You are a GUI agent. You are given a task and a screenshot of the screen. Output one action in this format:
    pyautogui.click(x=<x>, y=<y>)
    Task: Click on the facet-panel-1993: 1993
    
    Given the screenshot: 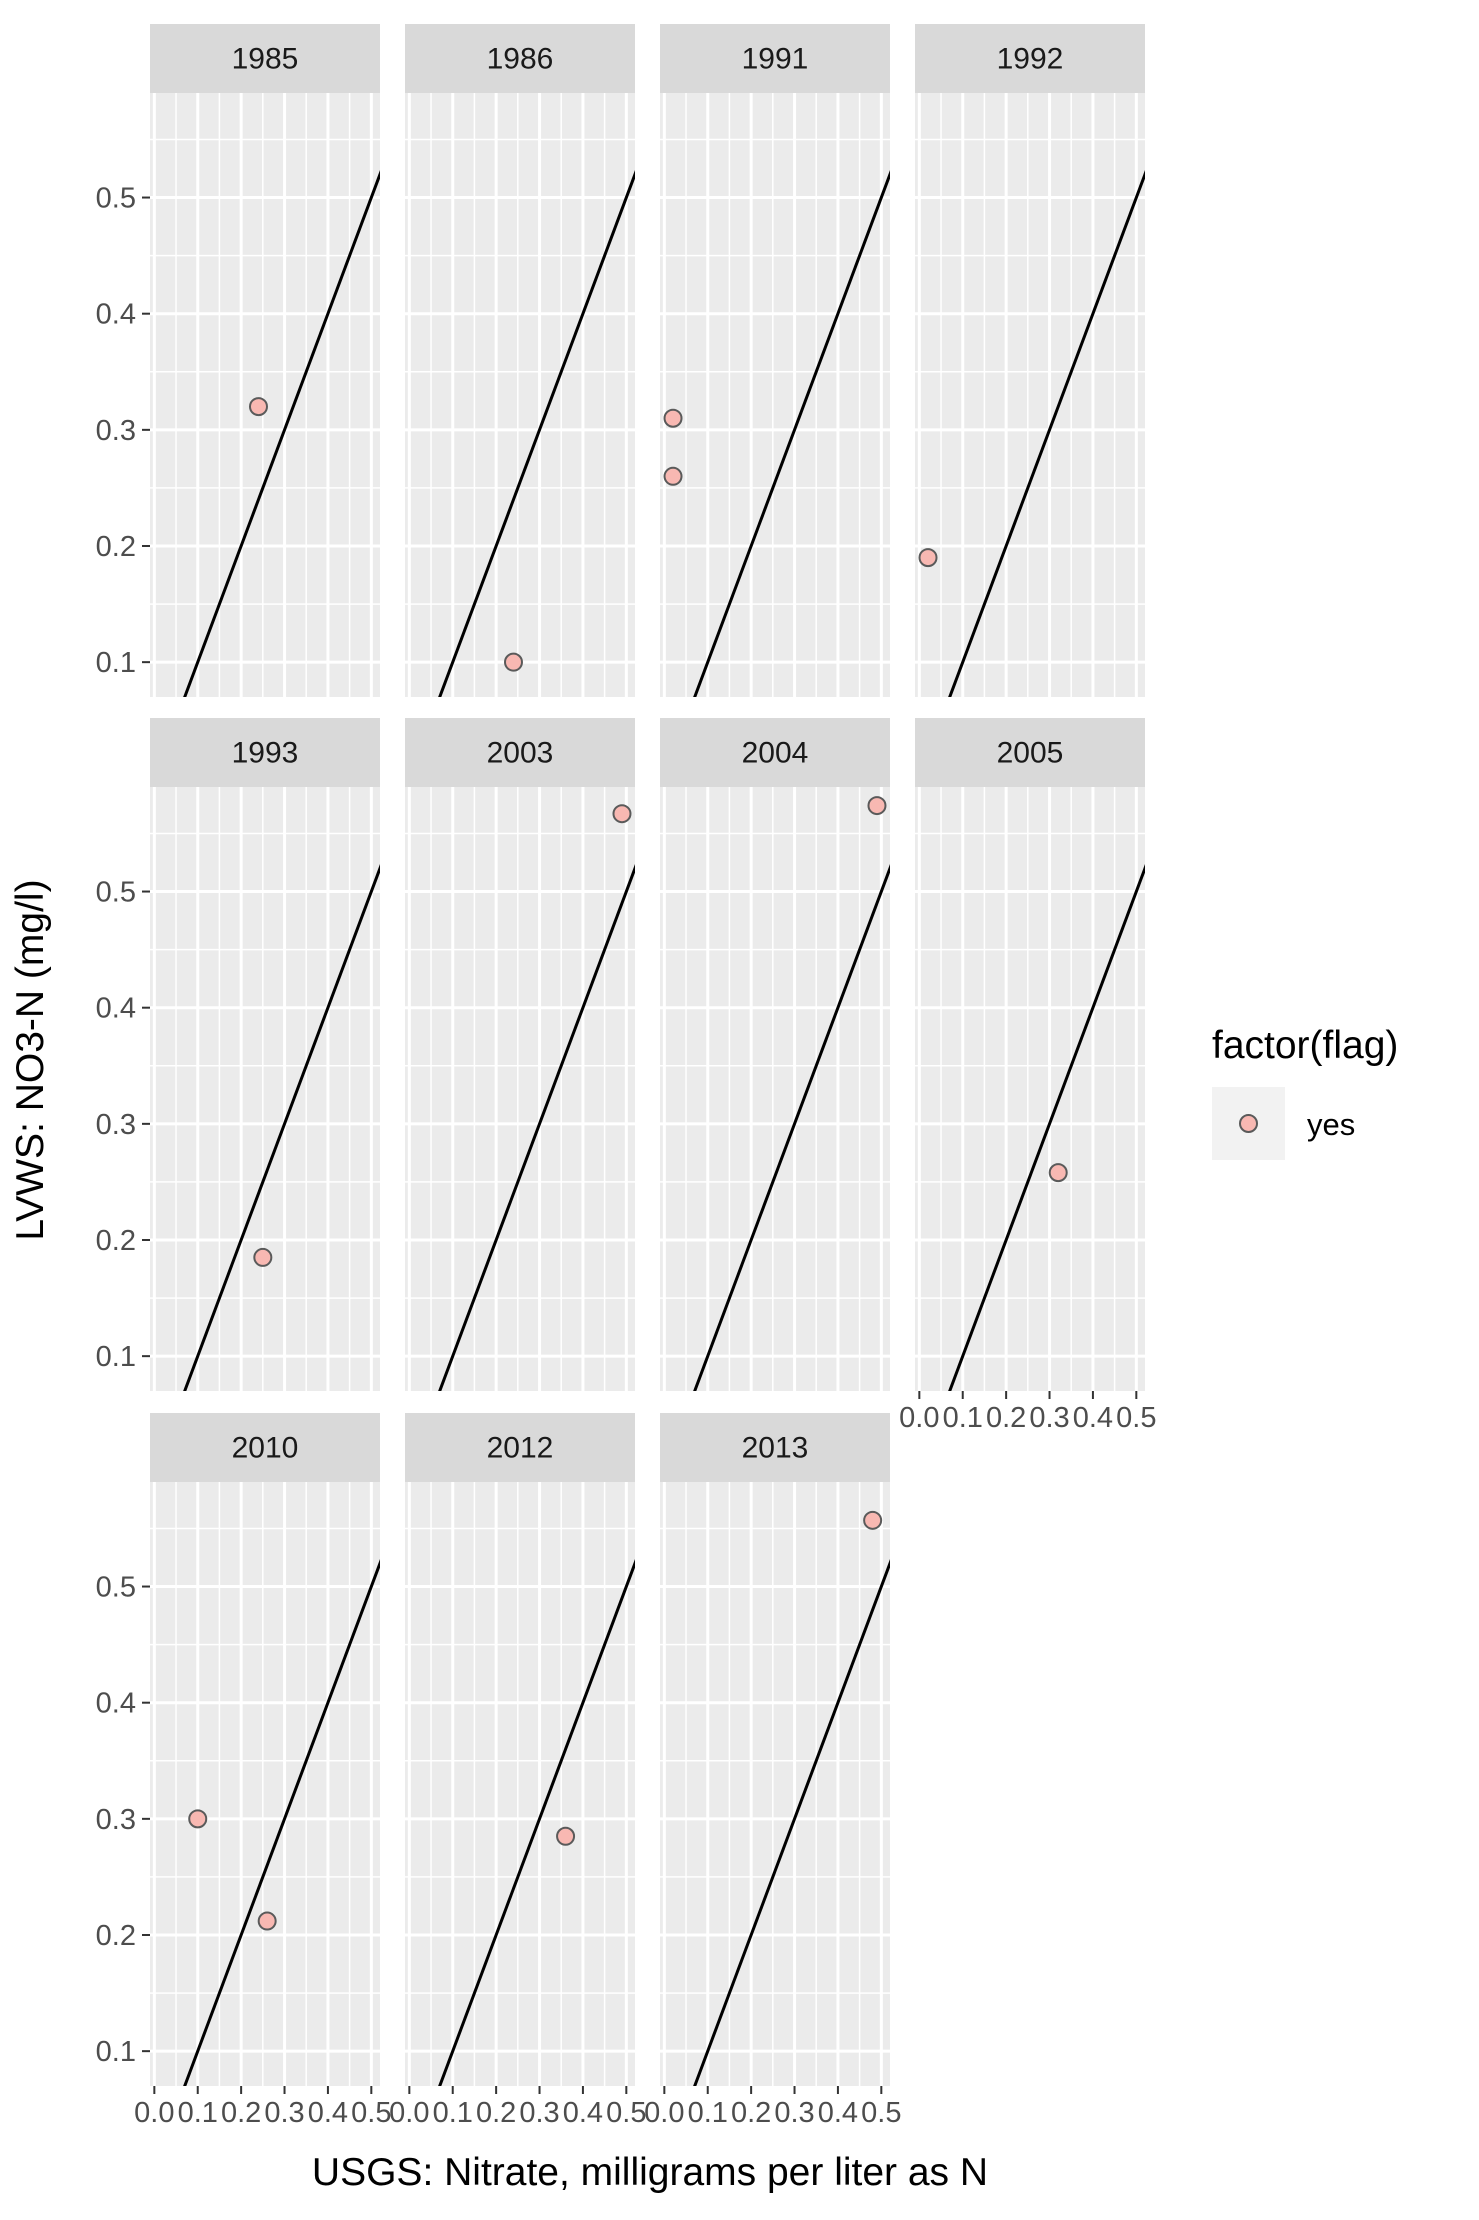 What is the action you would take?
    pyautogui.click(x=265, y=1054)
    